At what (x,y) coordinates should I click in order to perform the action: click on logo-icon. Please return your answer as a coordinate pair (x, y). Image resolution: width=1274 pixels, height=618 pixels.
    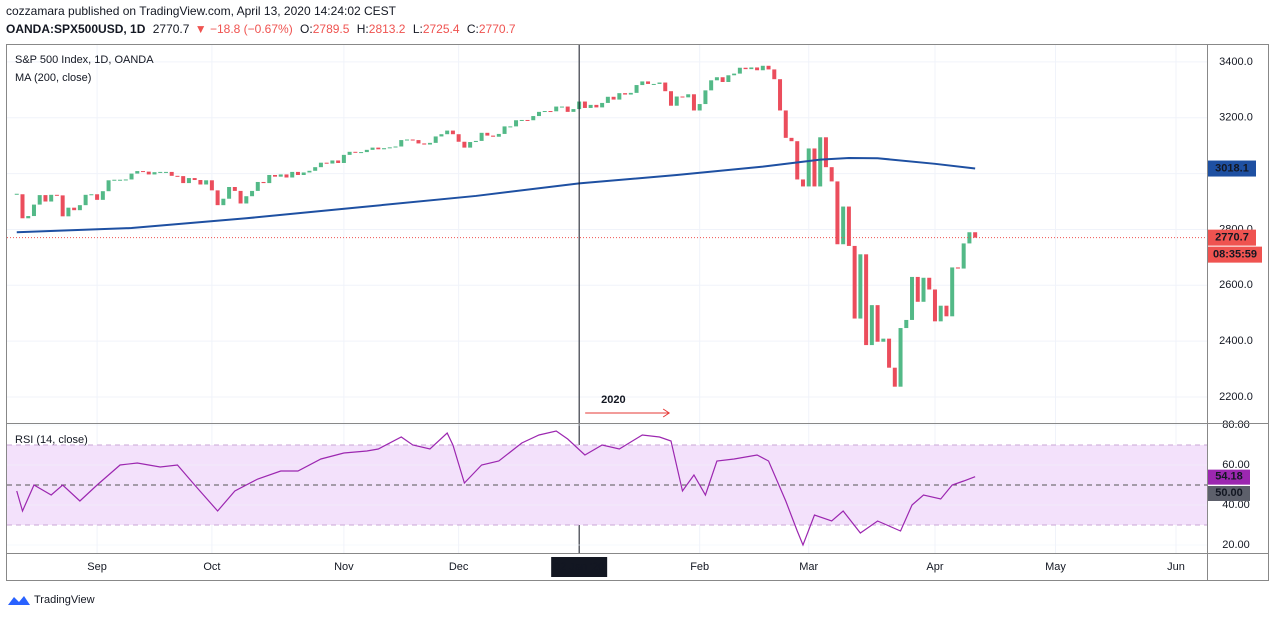
    Looking at the image, I should click on (19, 600).